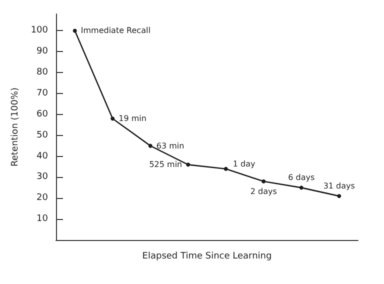  I want to click on y-tick-label: 90, so click(42, 51).